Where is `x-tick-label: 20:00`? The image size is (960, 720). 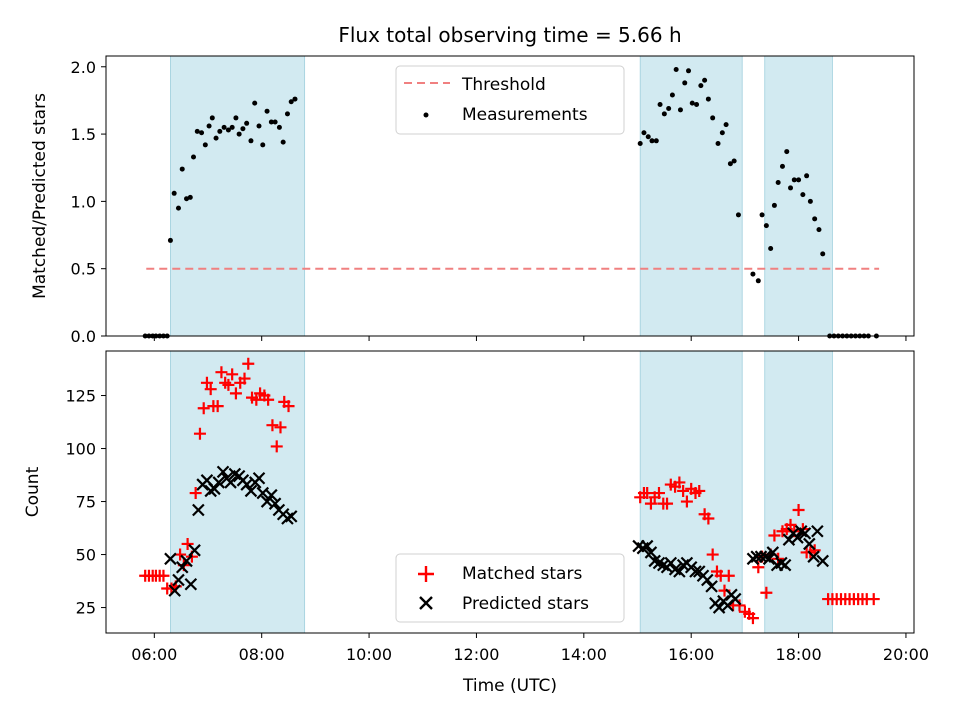 x-tick-label: 20:00 is located at coordinates (906, 654).